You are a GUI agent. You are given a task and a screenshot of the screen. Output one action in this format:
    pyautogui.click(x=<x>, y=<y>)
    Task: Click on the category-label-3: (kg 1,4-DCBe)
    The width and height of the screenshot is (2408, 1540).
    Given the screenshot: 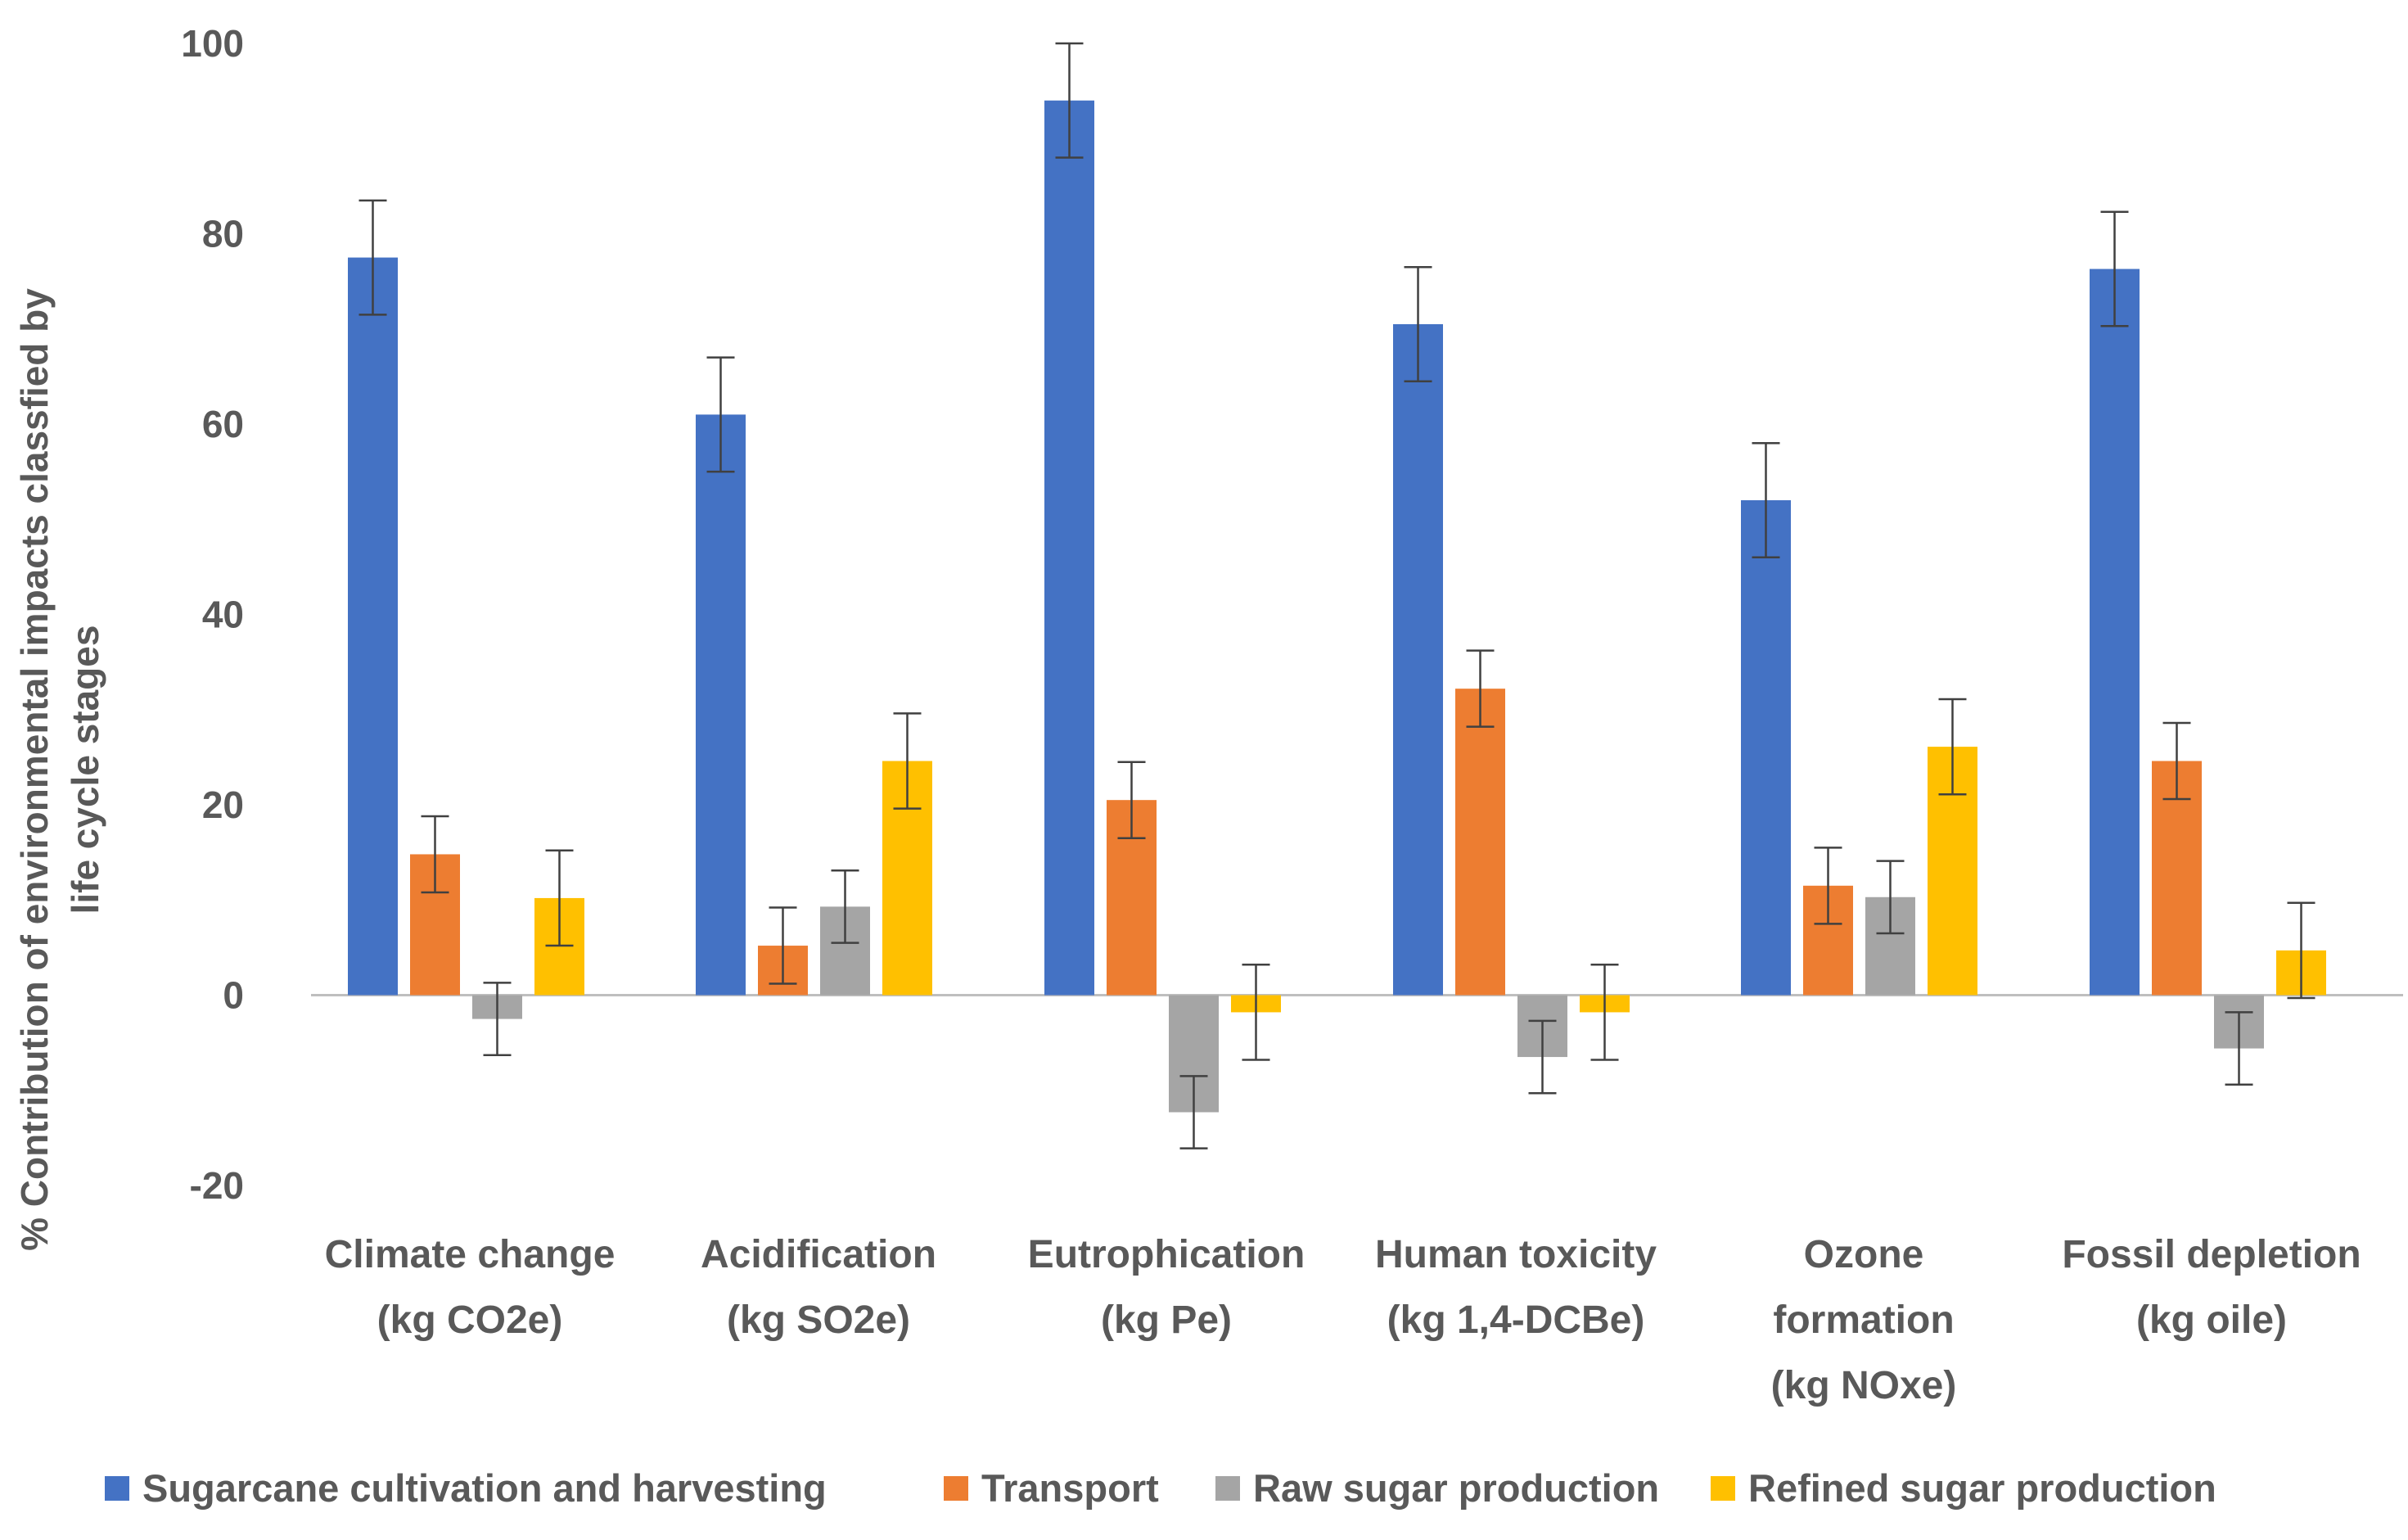 What is the action you would take?
    pyautogui.click(x=1516, y=1320)
    